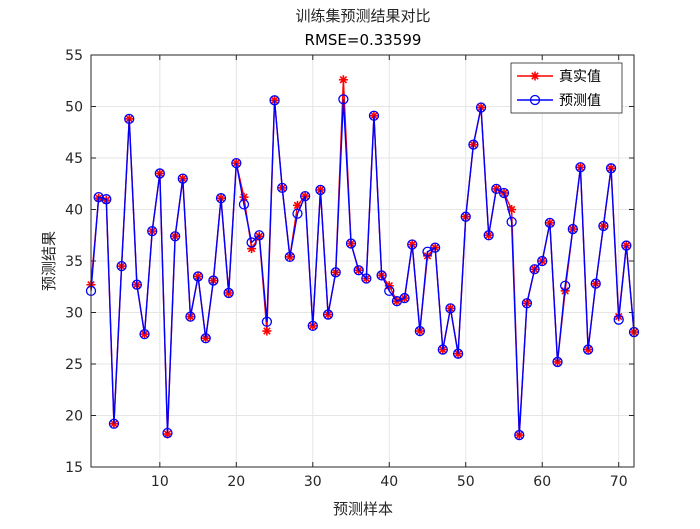 The width and height of the screenshot is (700, 529). What do you see at coordinates (362, 16) in the screenshot?
I see `chart-title: 训练集预测结果对比` at bounding box center [362, 16].